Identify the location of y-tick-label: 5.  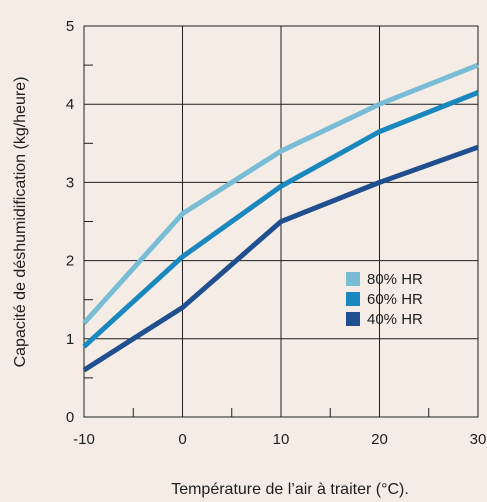
(70, 26).